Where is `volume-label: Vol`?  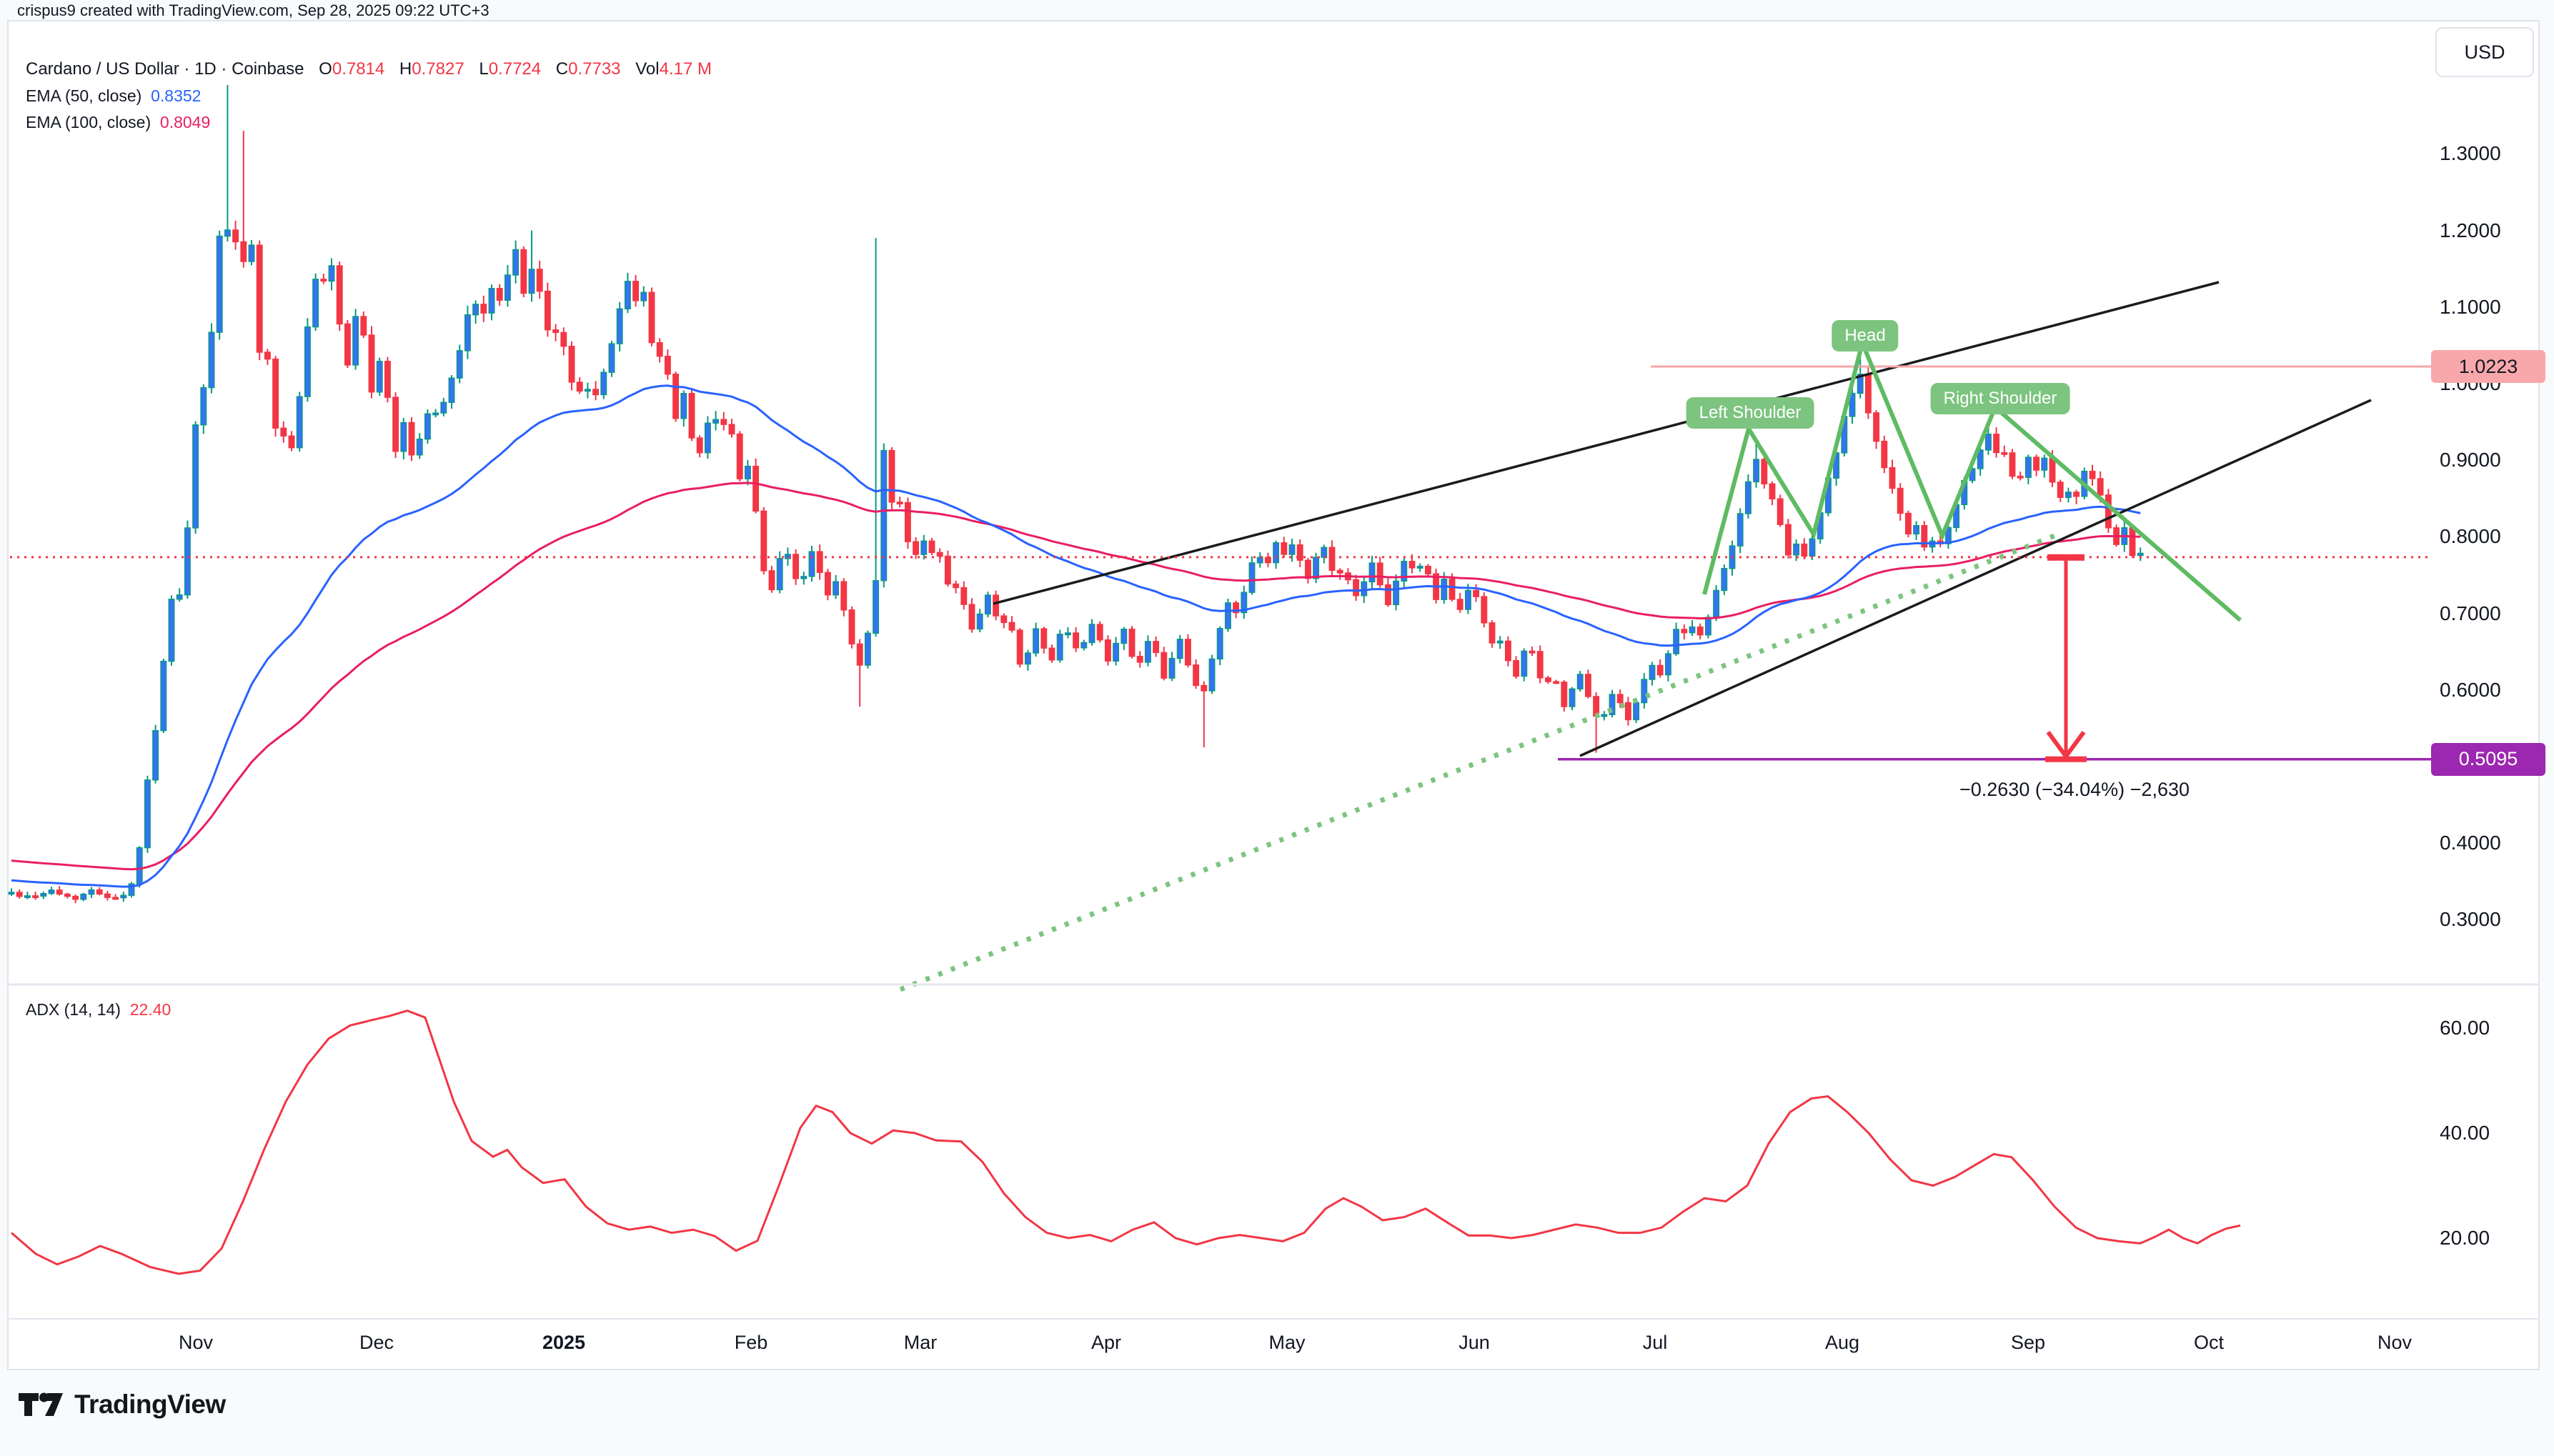
volume-label: Vol is located at coordinates (647, 69).